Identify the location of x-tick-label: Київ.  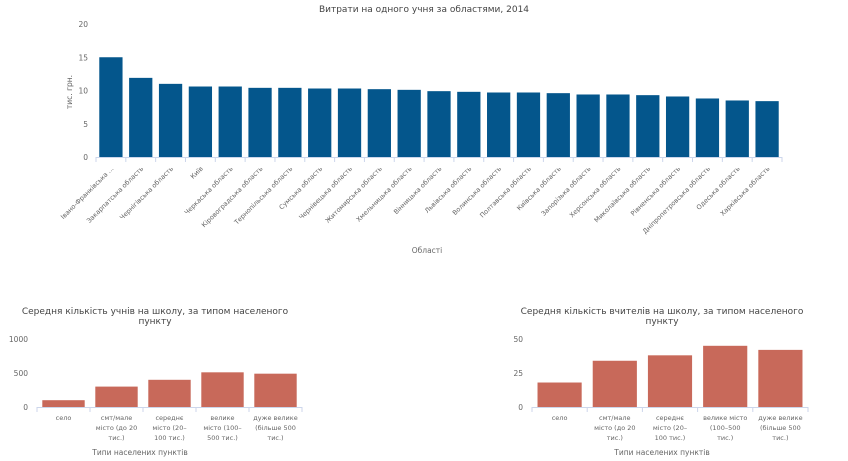
(197, 173).